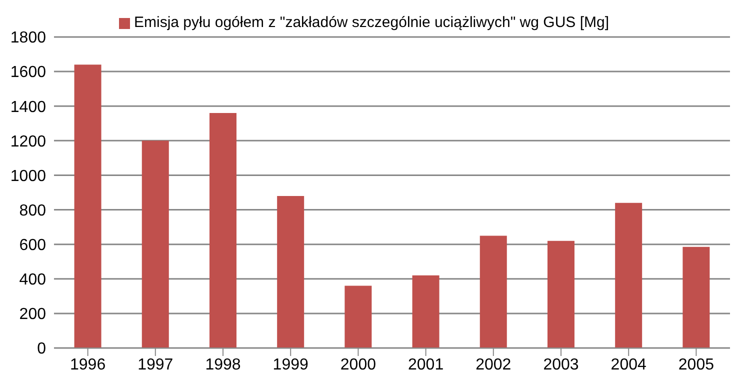 The width and height of the screenshot is (742, 390). Describe the element at coordinates (696, 365) in the screenshot. I see `x-tick-label: 2005` at that location.